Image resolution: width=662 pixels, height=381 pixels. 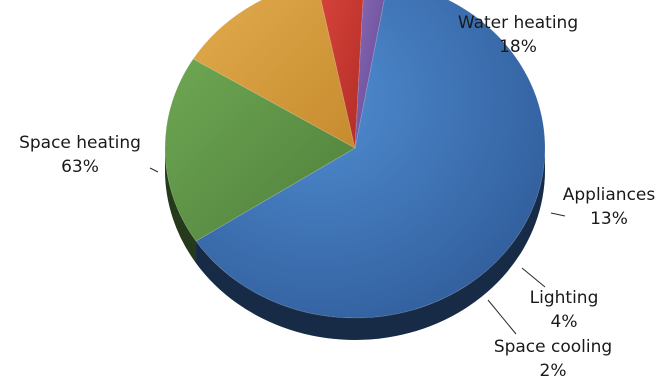 I want to click on label-lighting: Lighting, so click(x=564, y=298).